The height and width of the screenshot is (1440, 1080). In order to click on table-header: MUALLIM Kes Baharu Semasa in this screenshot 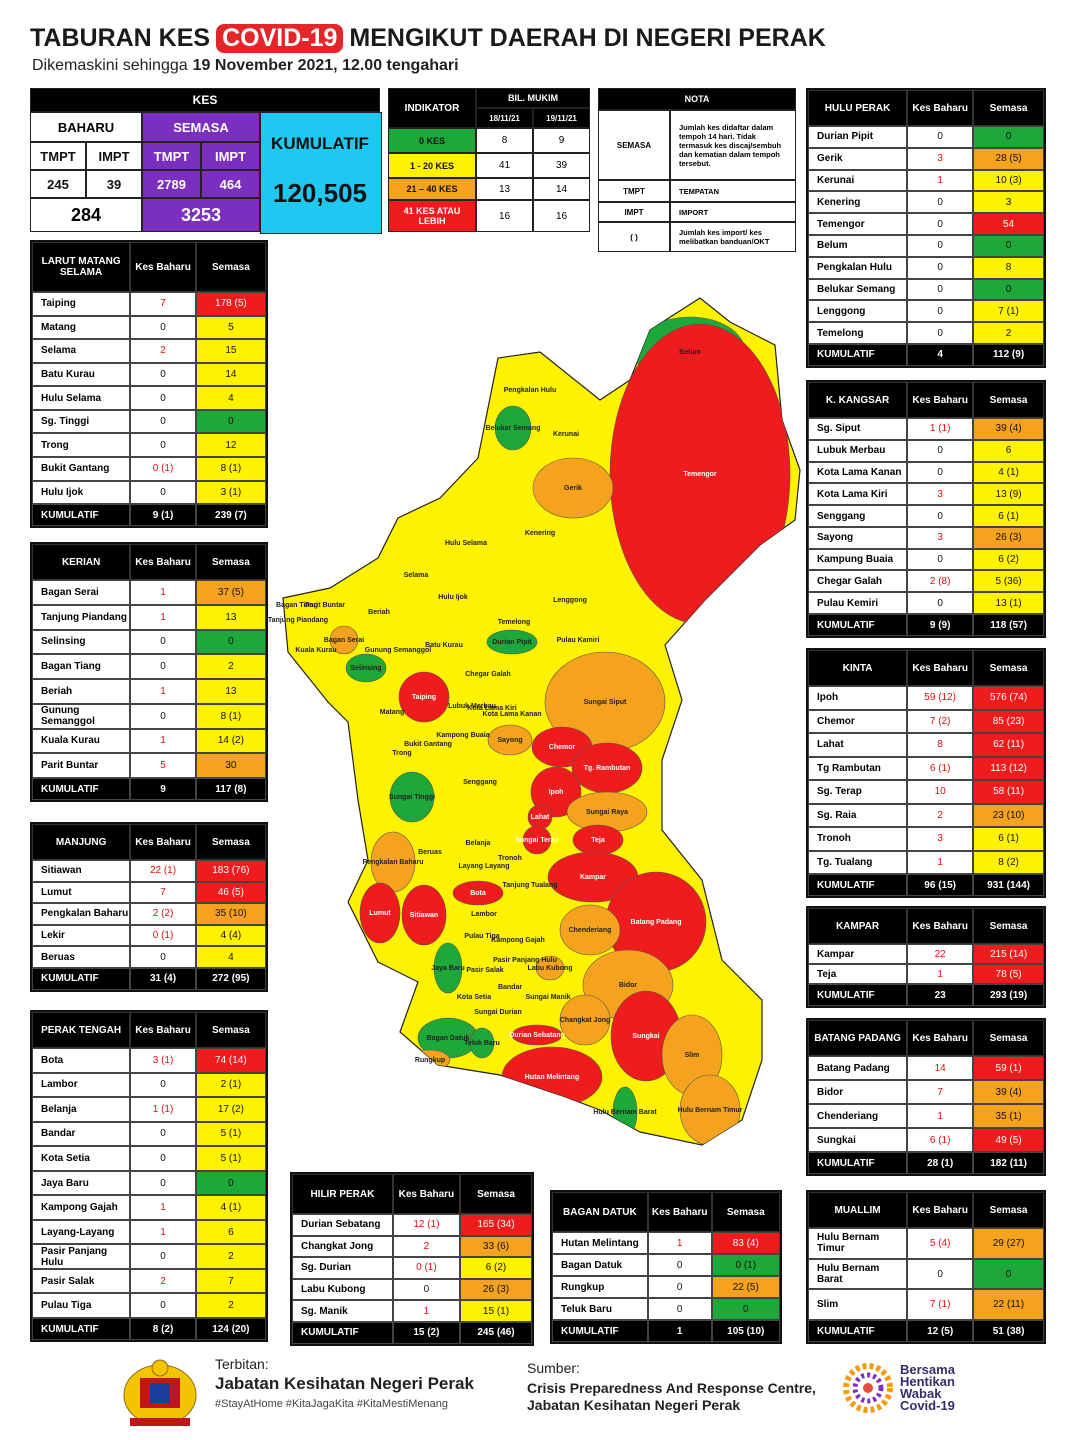, I will do `click(926, 1210)`.